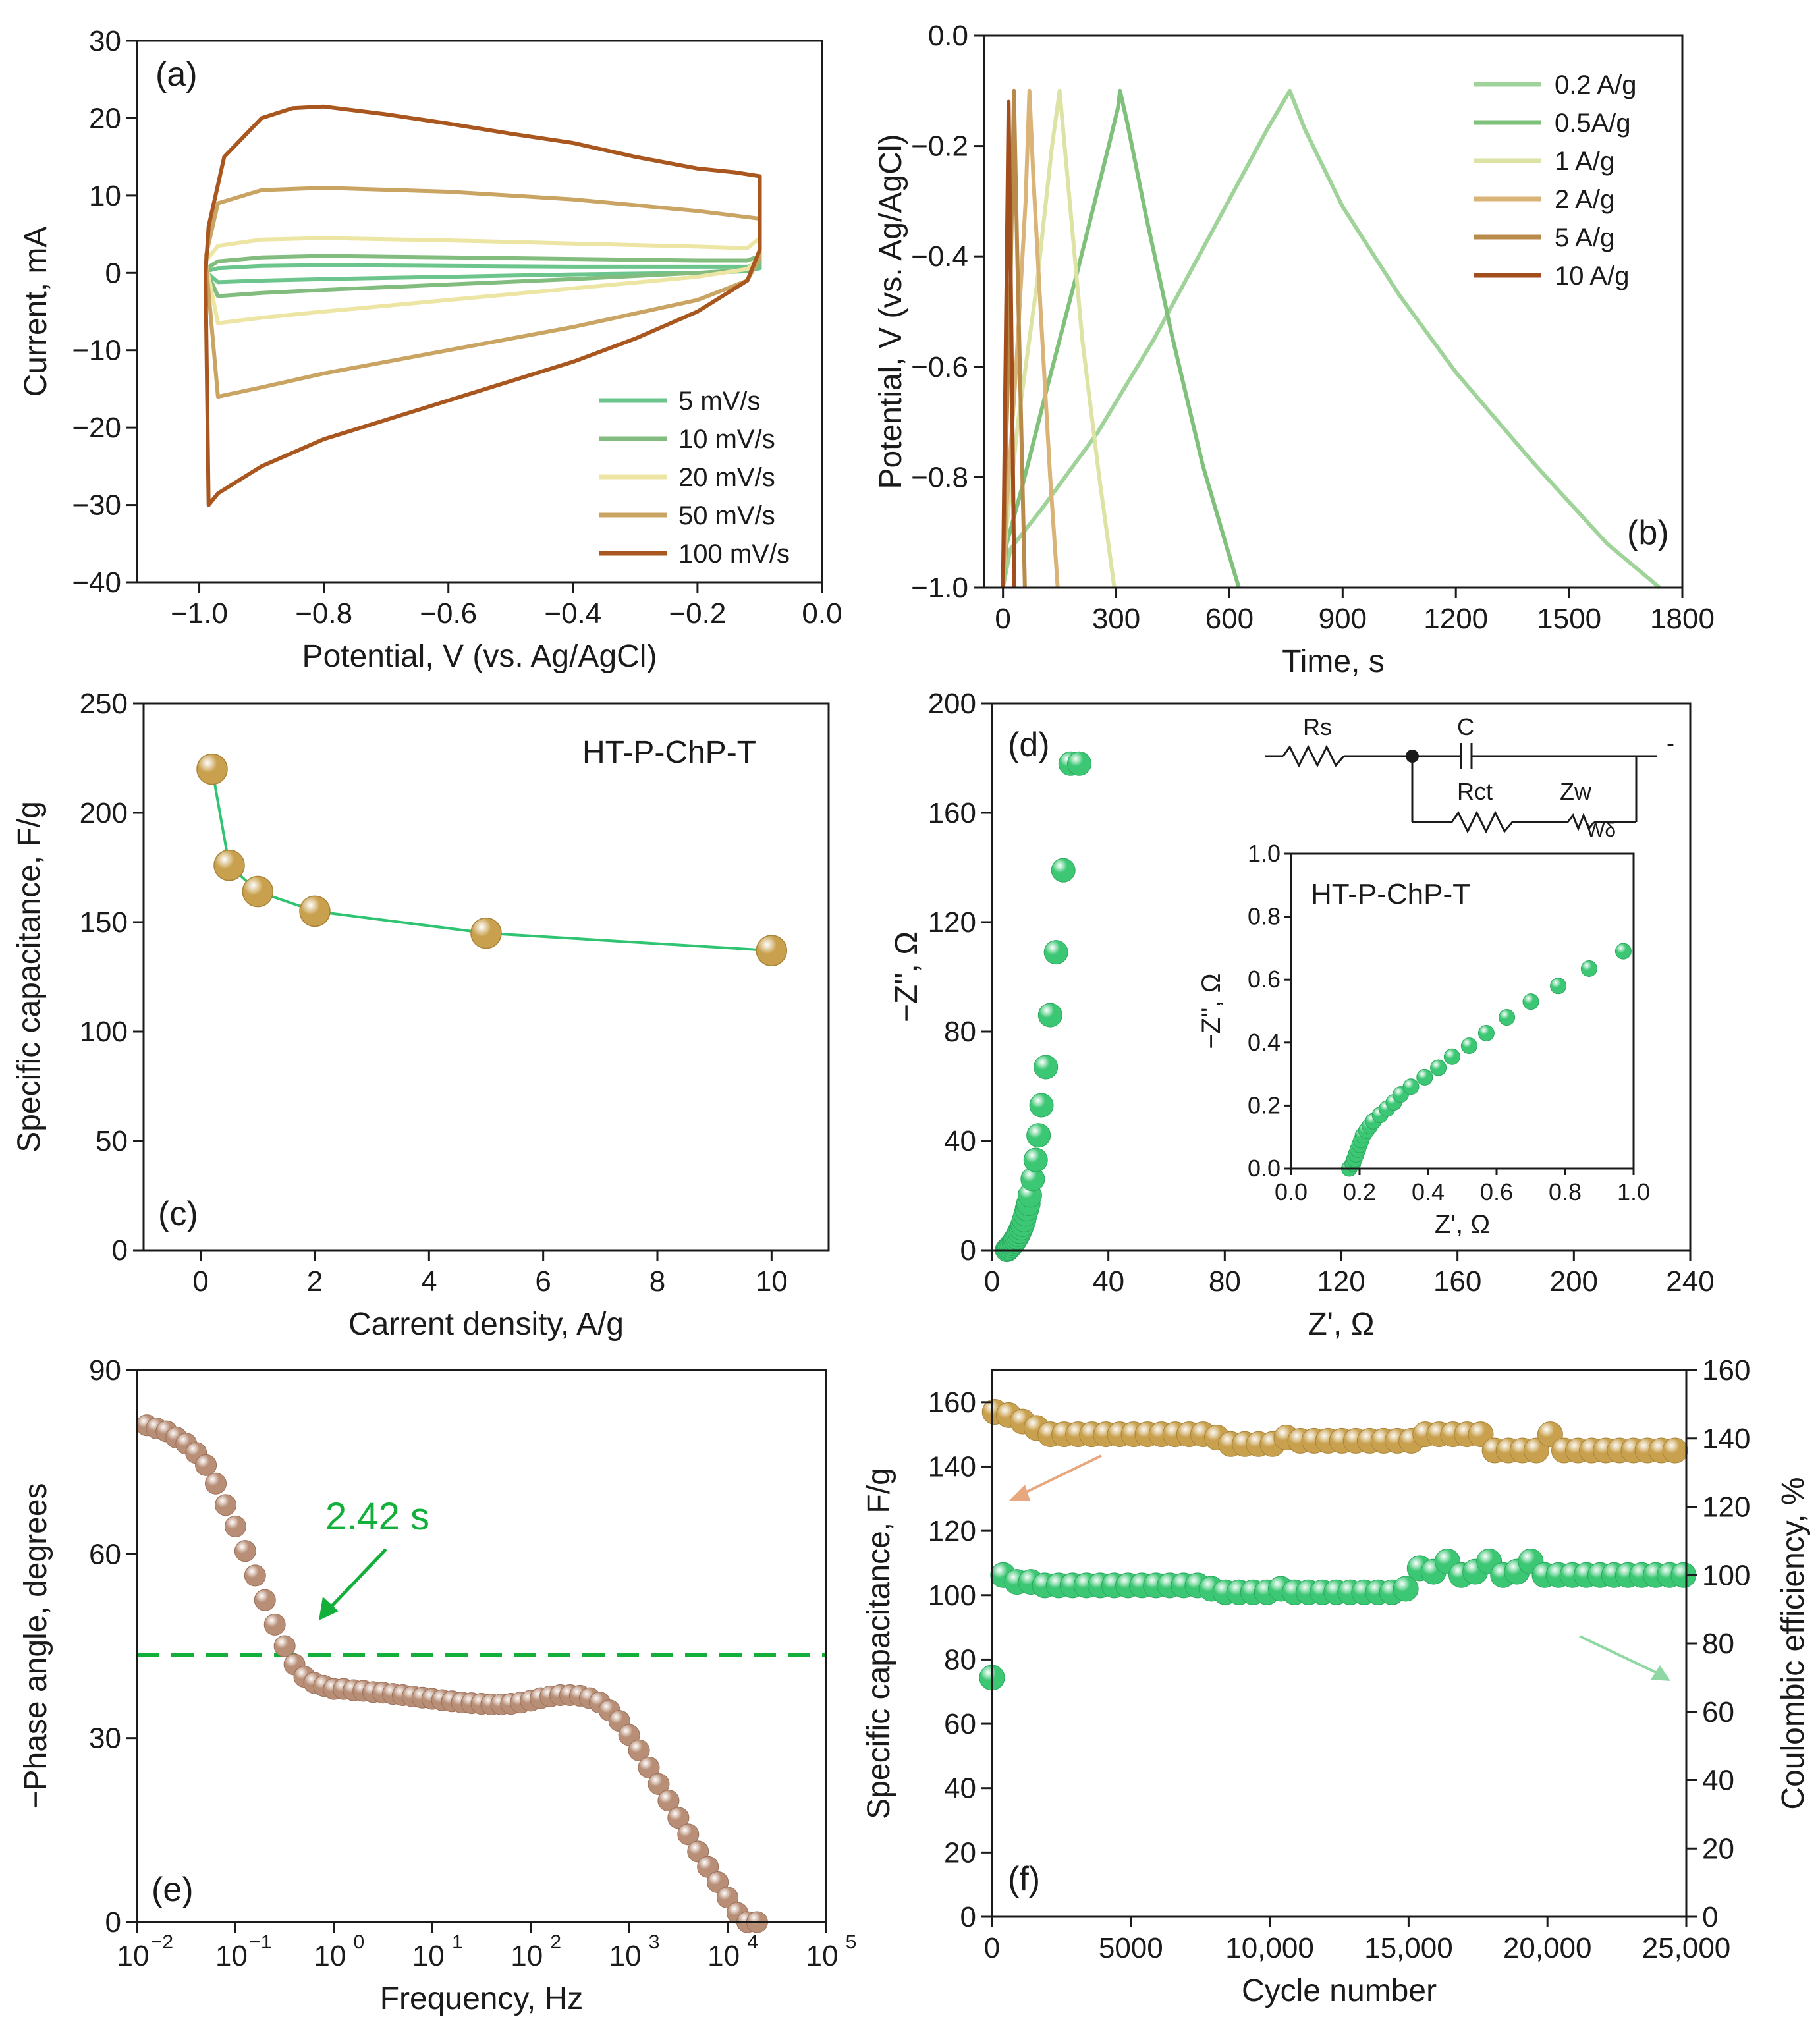 This screenshot has height=2038, width=1820. I want to click on panel-f-y-tick-label: 40, so click(960, 1789).